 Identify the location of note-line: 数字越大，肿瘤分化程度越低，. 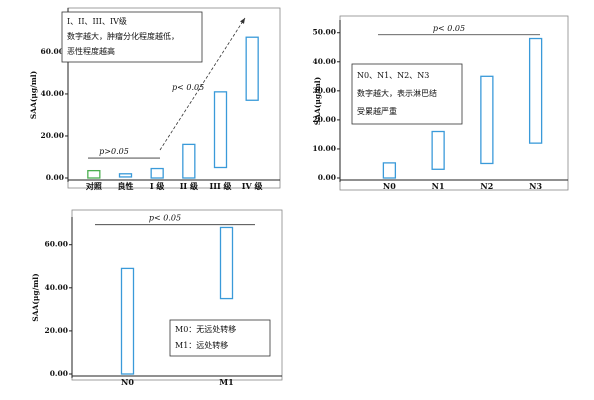
(123, 36).